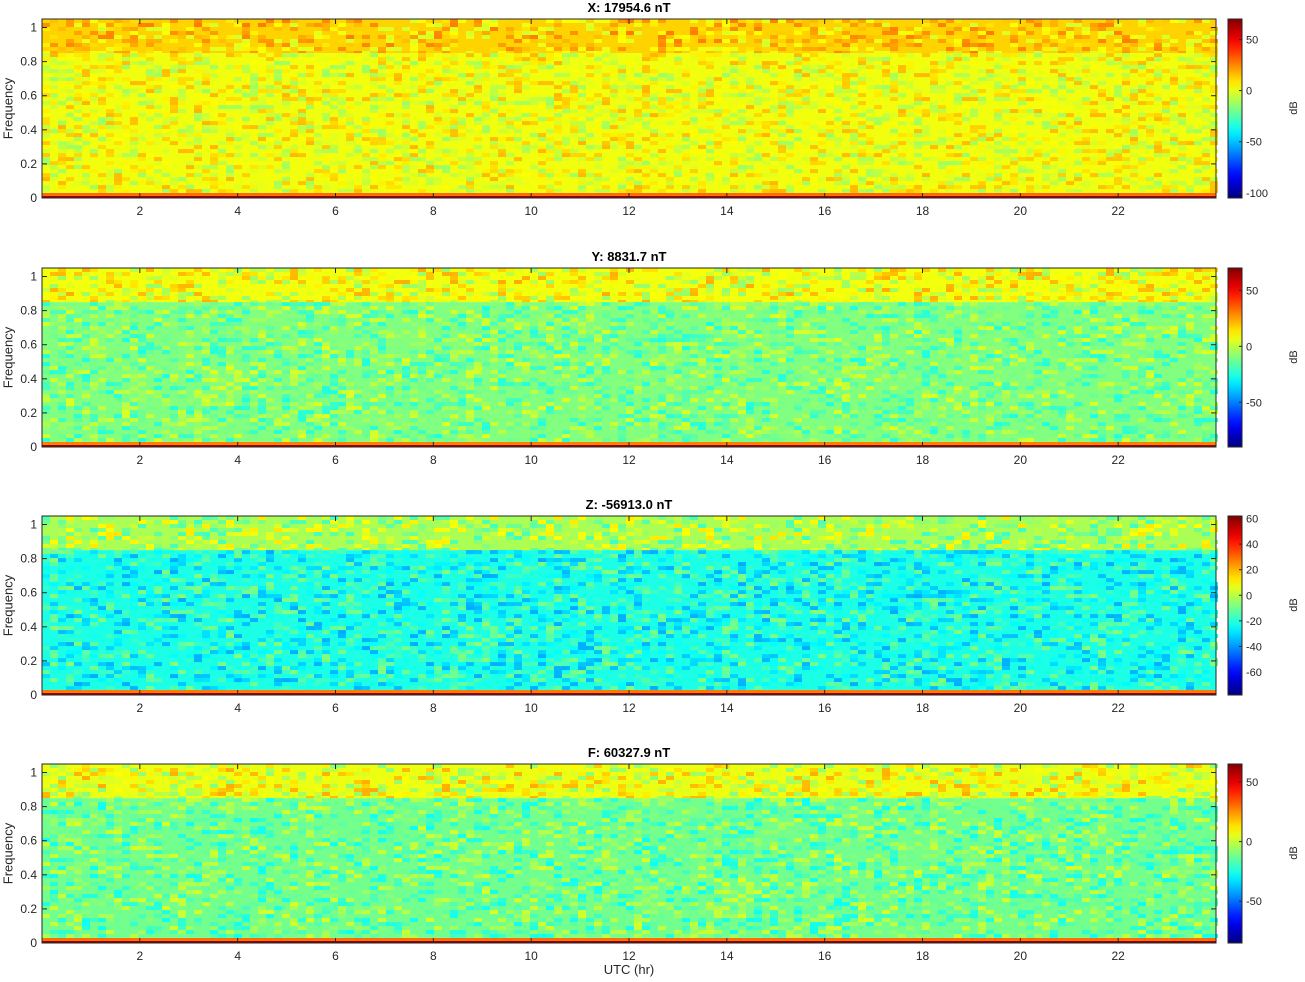  I want to click on colorbar-tick-label: -100, so click(1257, 194).